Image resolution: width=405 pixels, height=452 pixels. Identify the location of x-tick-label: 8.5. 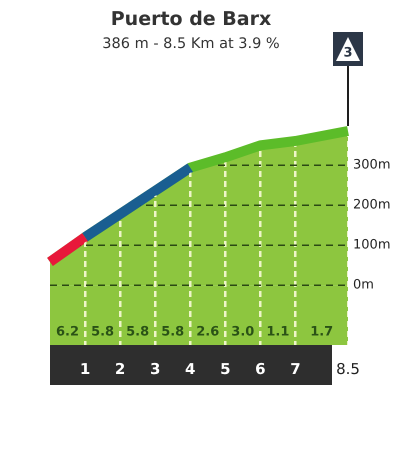
(348, 369).